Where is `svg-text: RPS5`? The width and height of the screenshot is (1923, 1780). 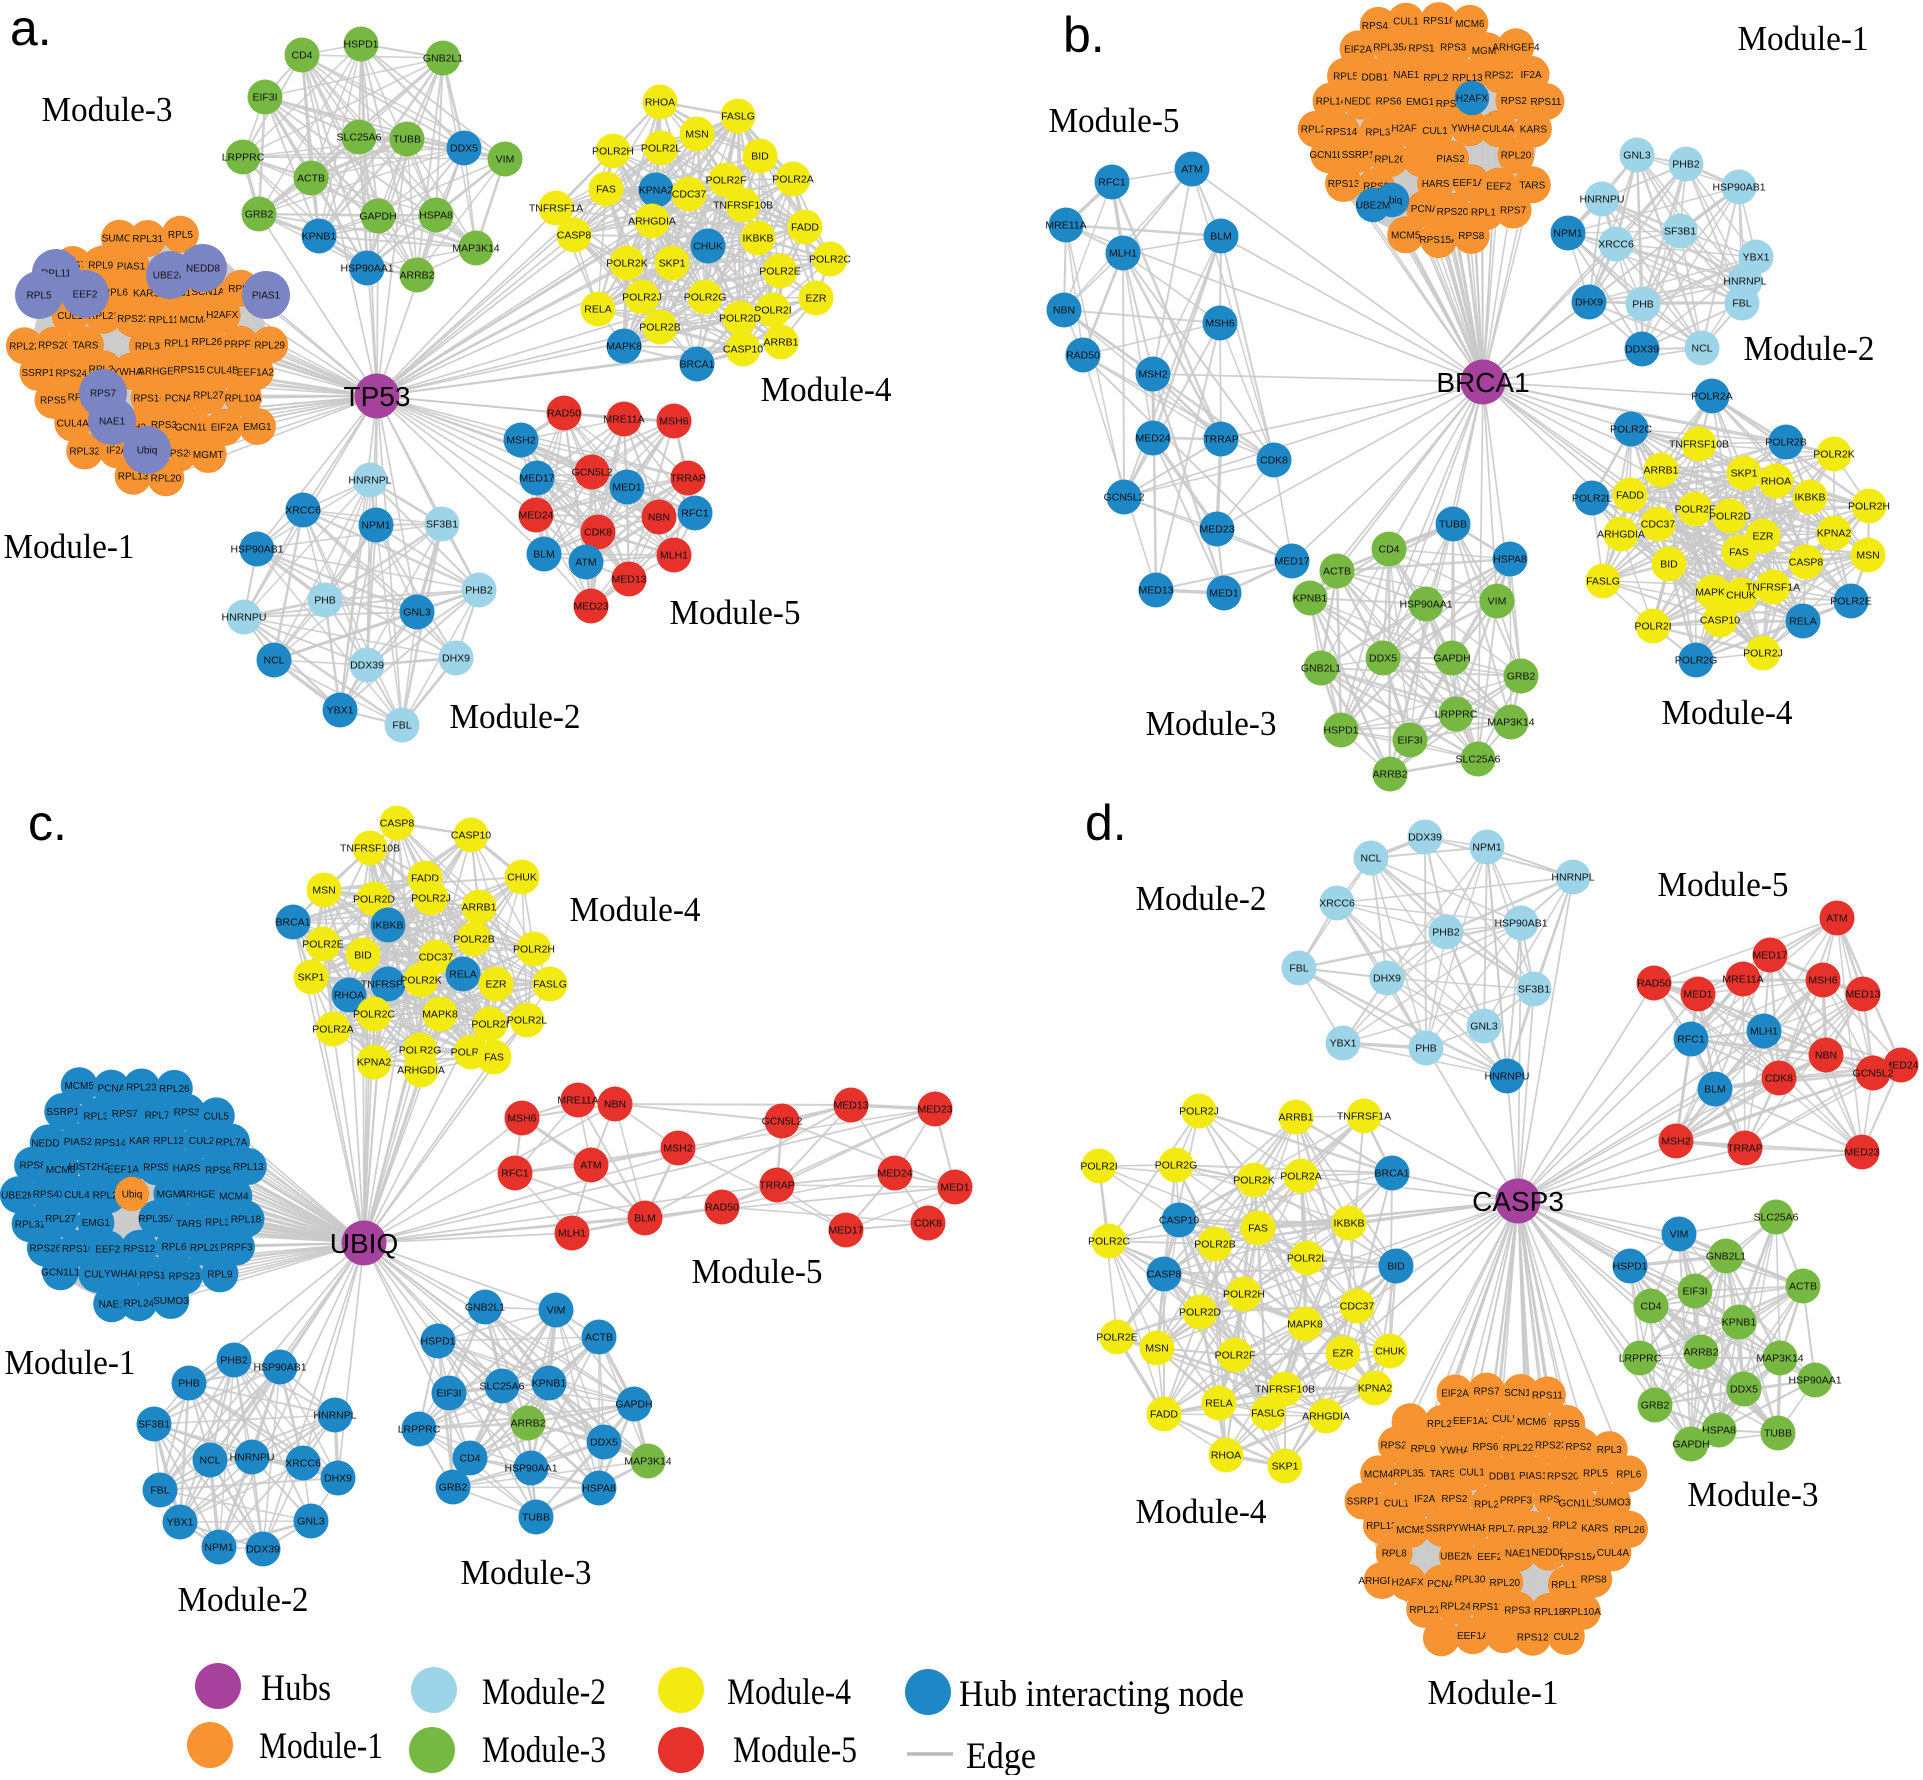 svg-text: RPS5 is located at coordinates (156, 1167).